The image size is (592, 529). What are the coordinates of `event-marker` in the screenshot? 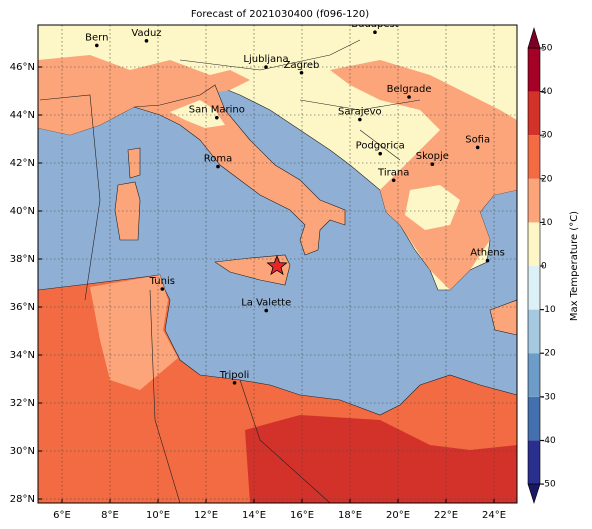 It's located at (277, 265).